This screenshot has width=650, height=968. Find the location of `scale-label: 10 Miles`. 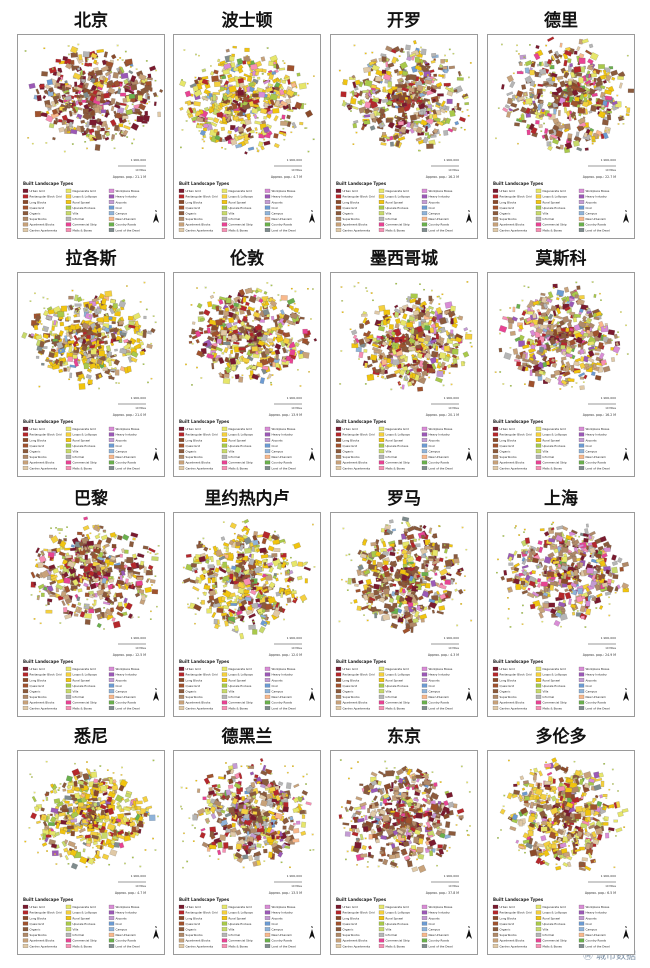

scale-label: 10 Miles is located at coordinates (610, 170).